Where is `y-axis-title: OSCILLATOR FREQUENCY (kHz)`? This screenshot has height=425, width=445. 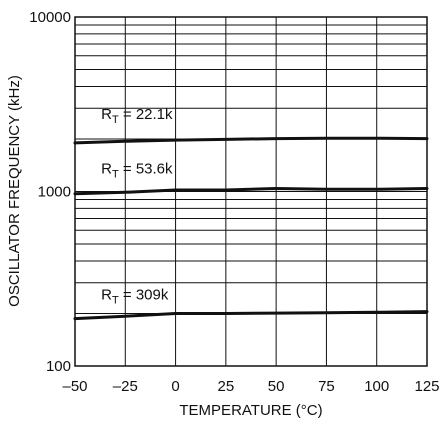 y-axis-title: OSCILLATOR FREQUENCY (kHz) is located at coordinates (14, 191).